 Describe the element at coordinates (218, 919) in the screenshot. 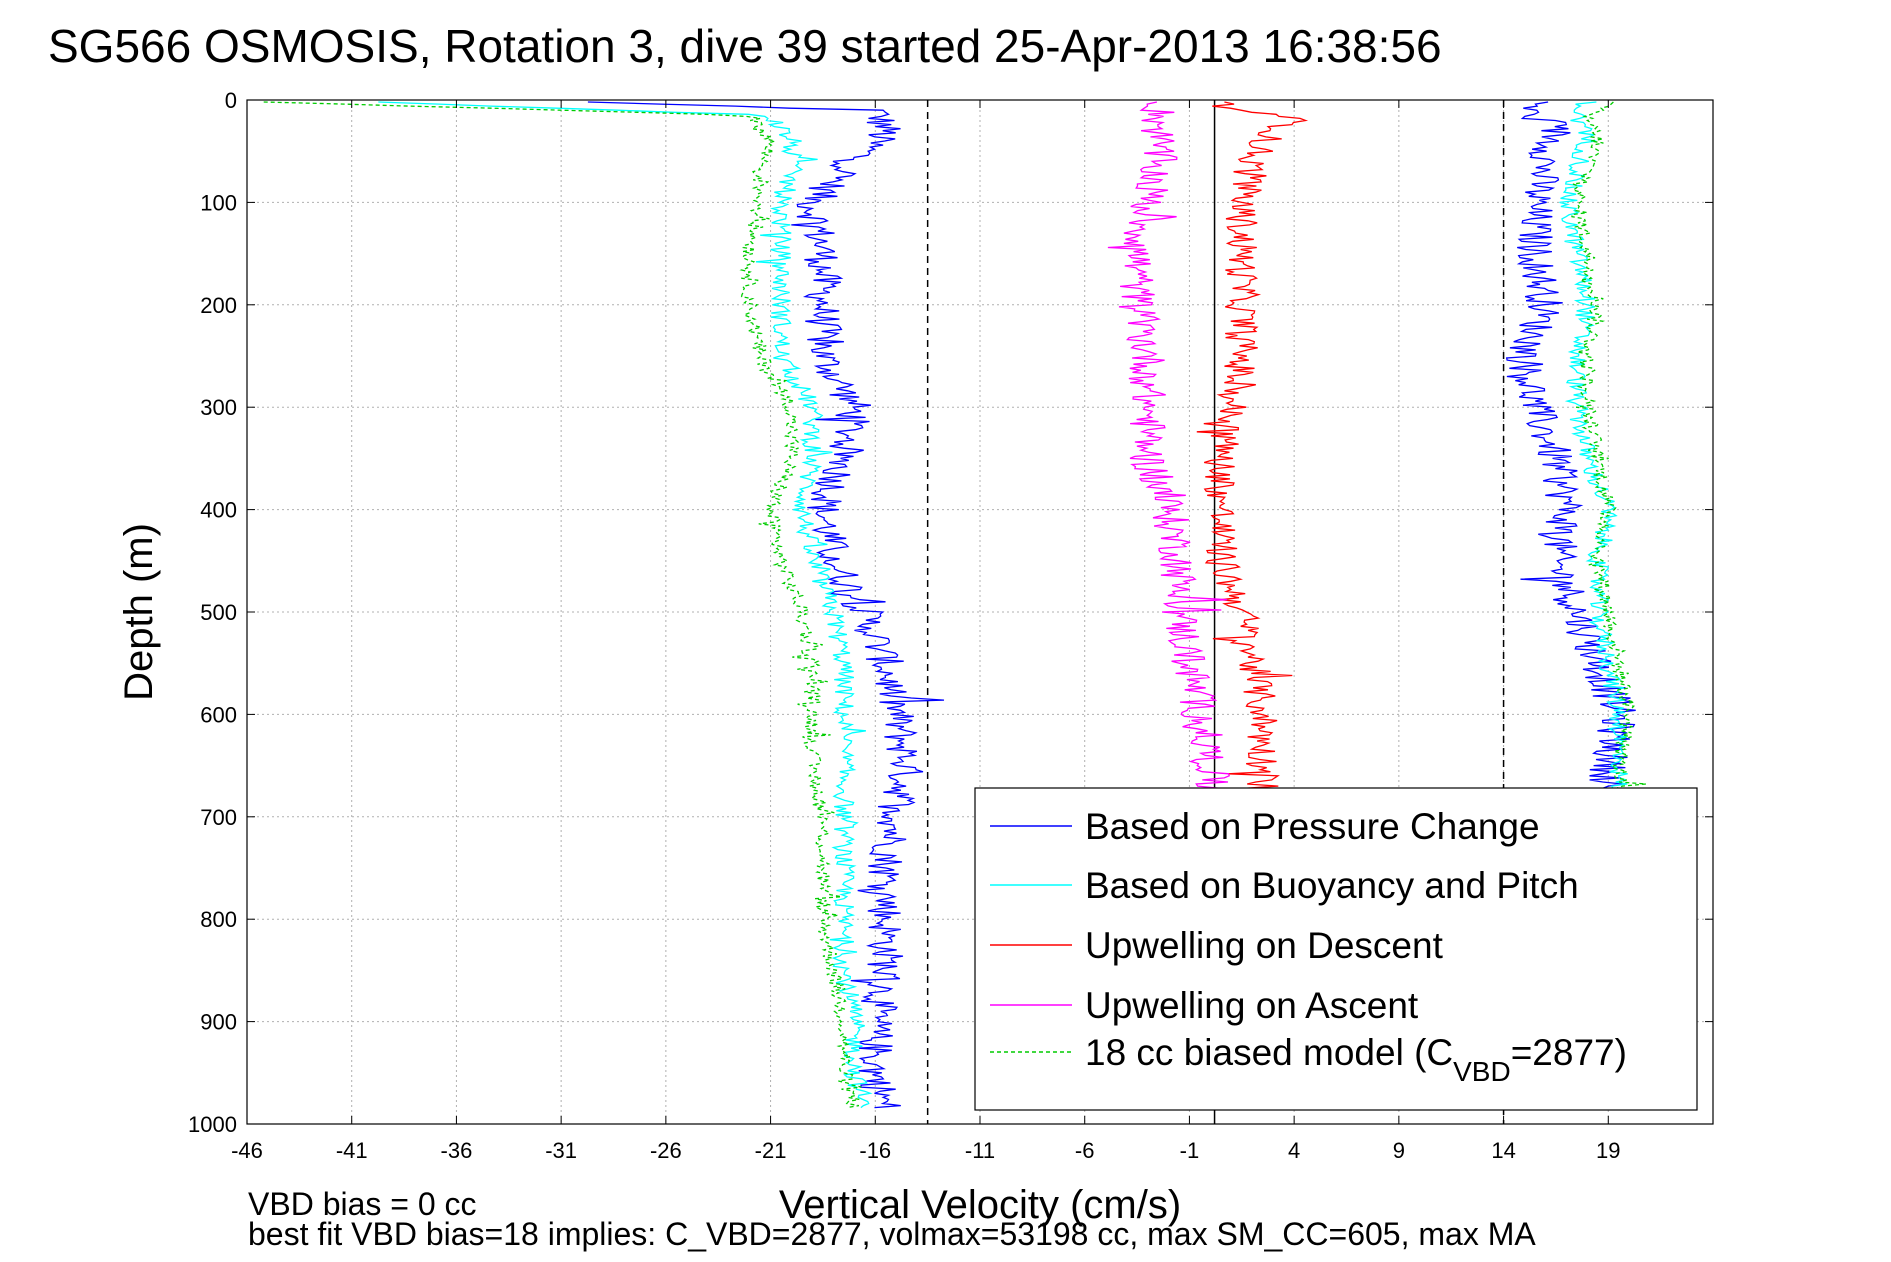

I see `y-tick-label: 800` at that location.